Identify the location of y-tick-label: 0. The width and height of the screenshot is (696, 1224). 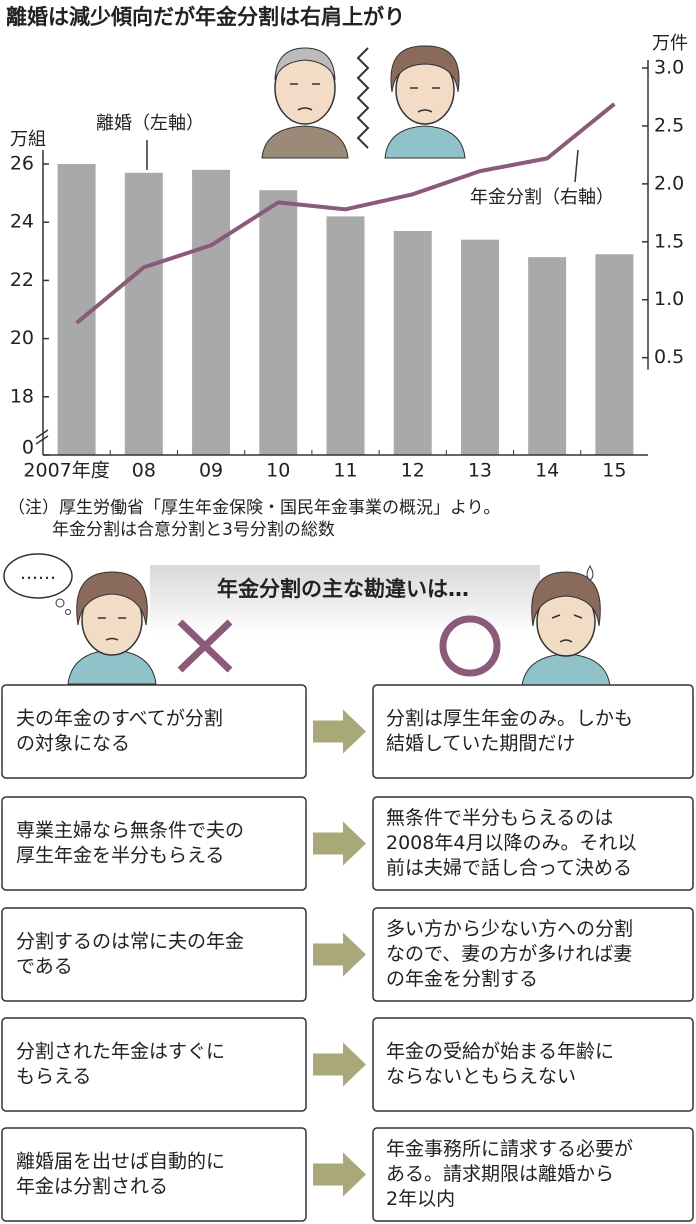
(28, 448).